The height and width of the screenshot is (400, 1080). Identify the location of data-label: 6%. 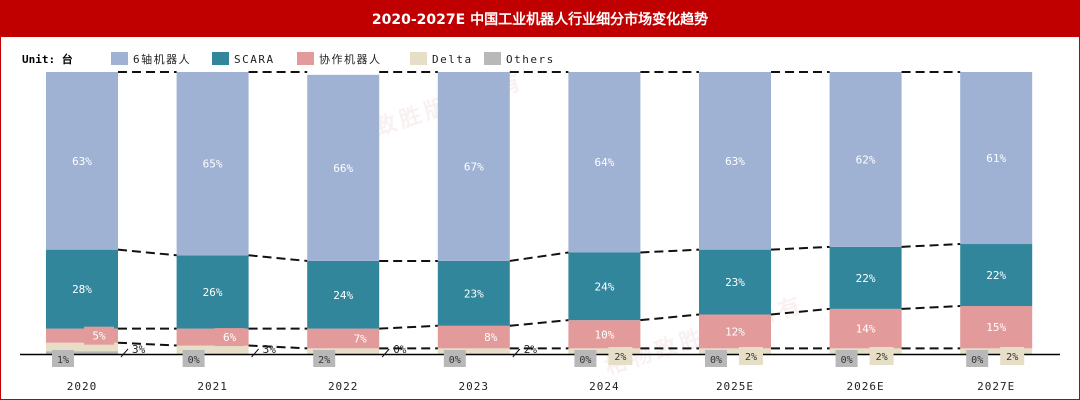
(230, 337).